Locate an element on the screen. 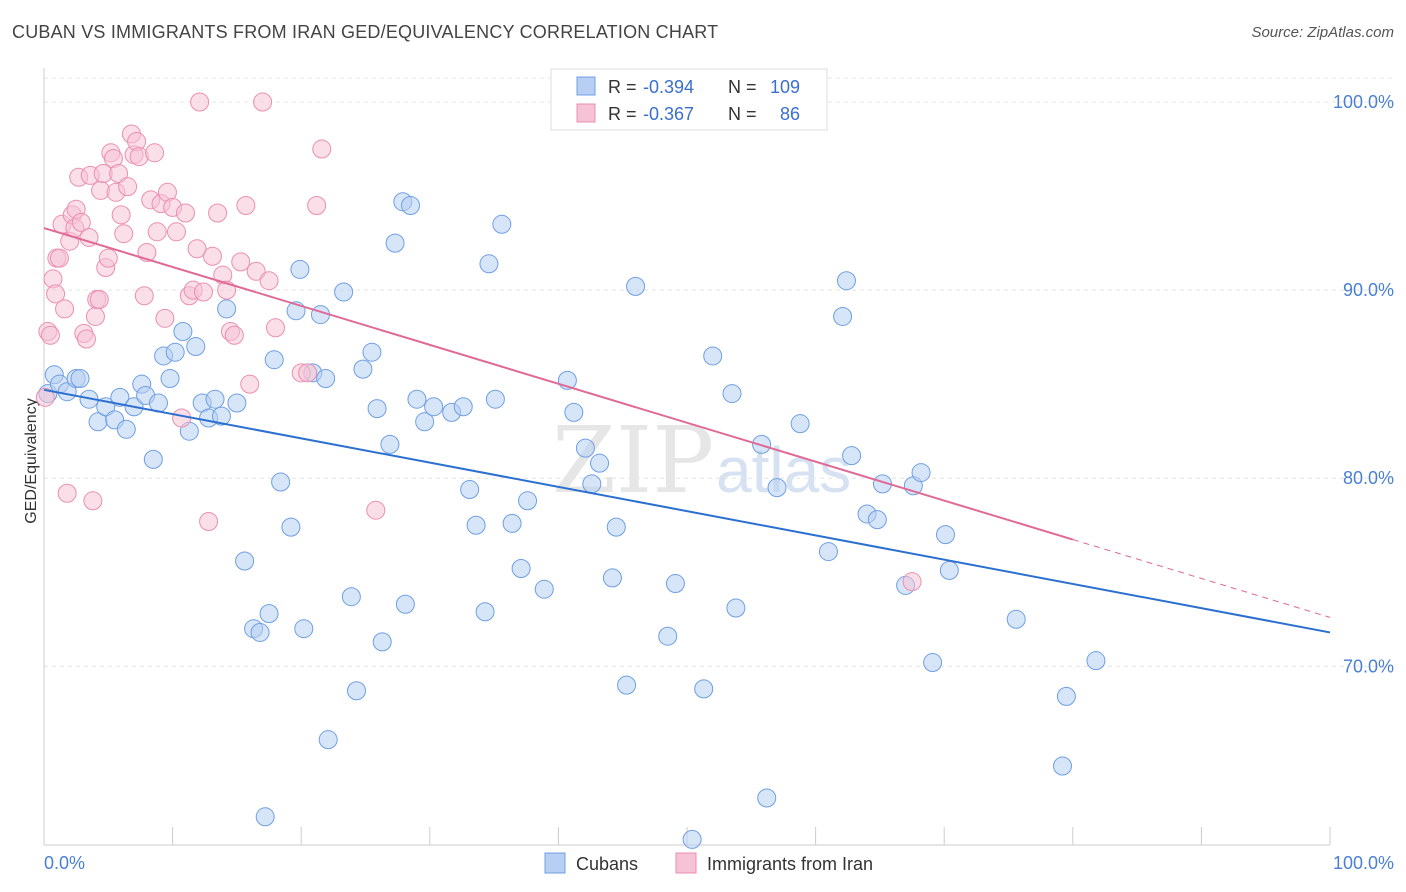 This screenshot has height=892, width=1406. legend-n-value-1: 109 is located at coordinates (785, 87).